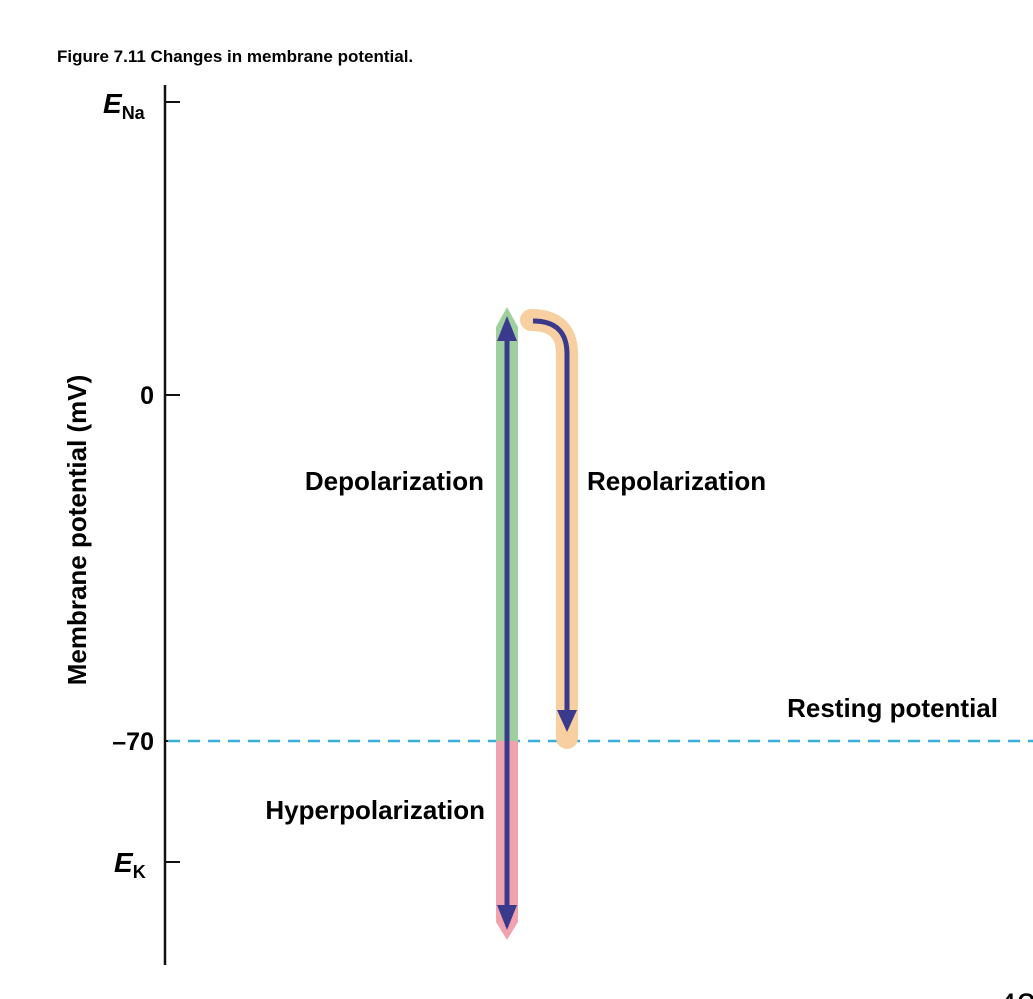  I want to click on resting-potential-label: Resting potential, so click(892, 708).